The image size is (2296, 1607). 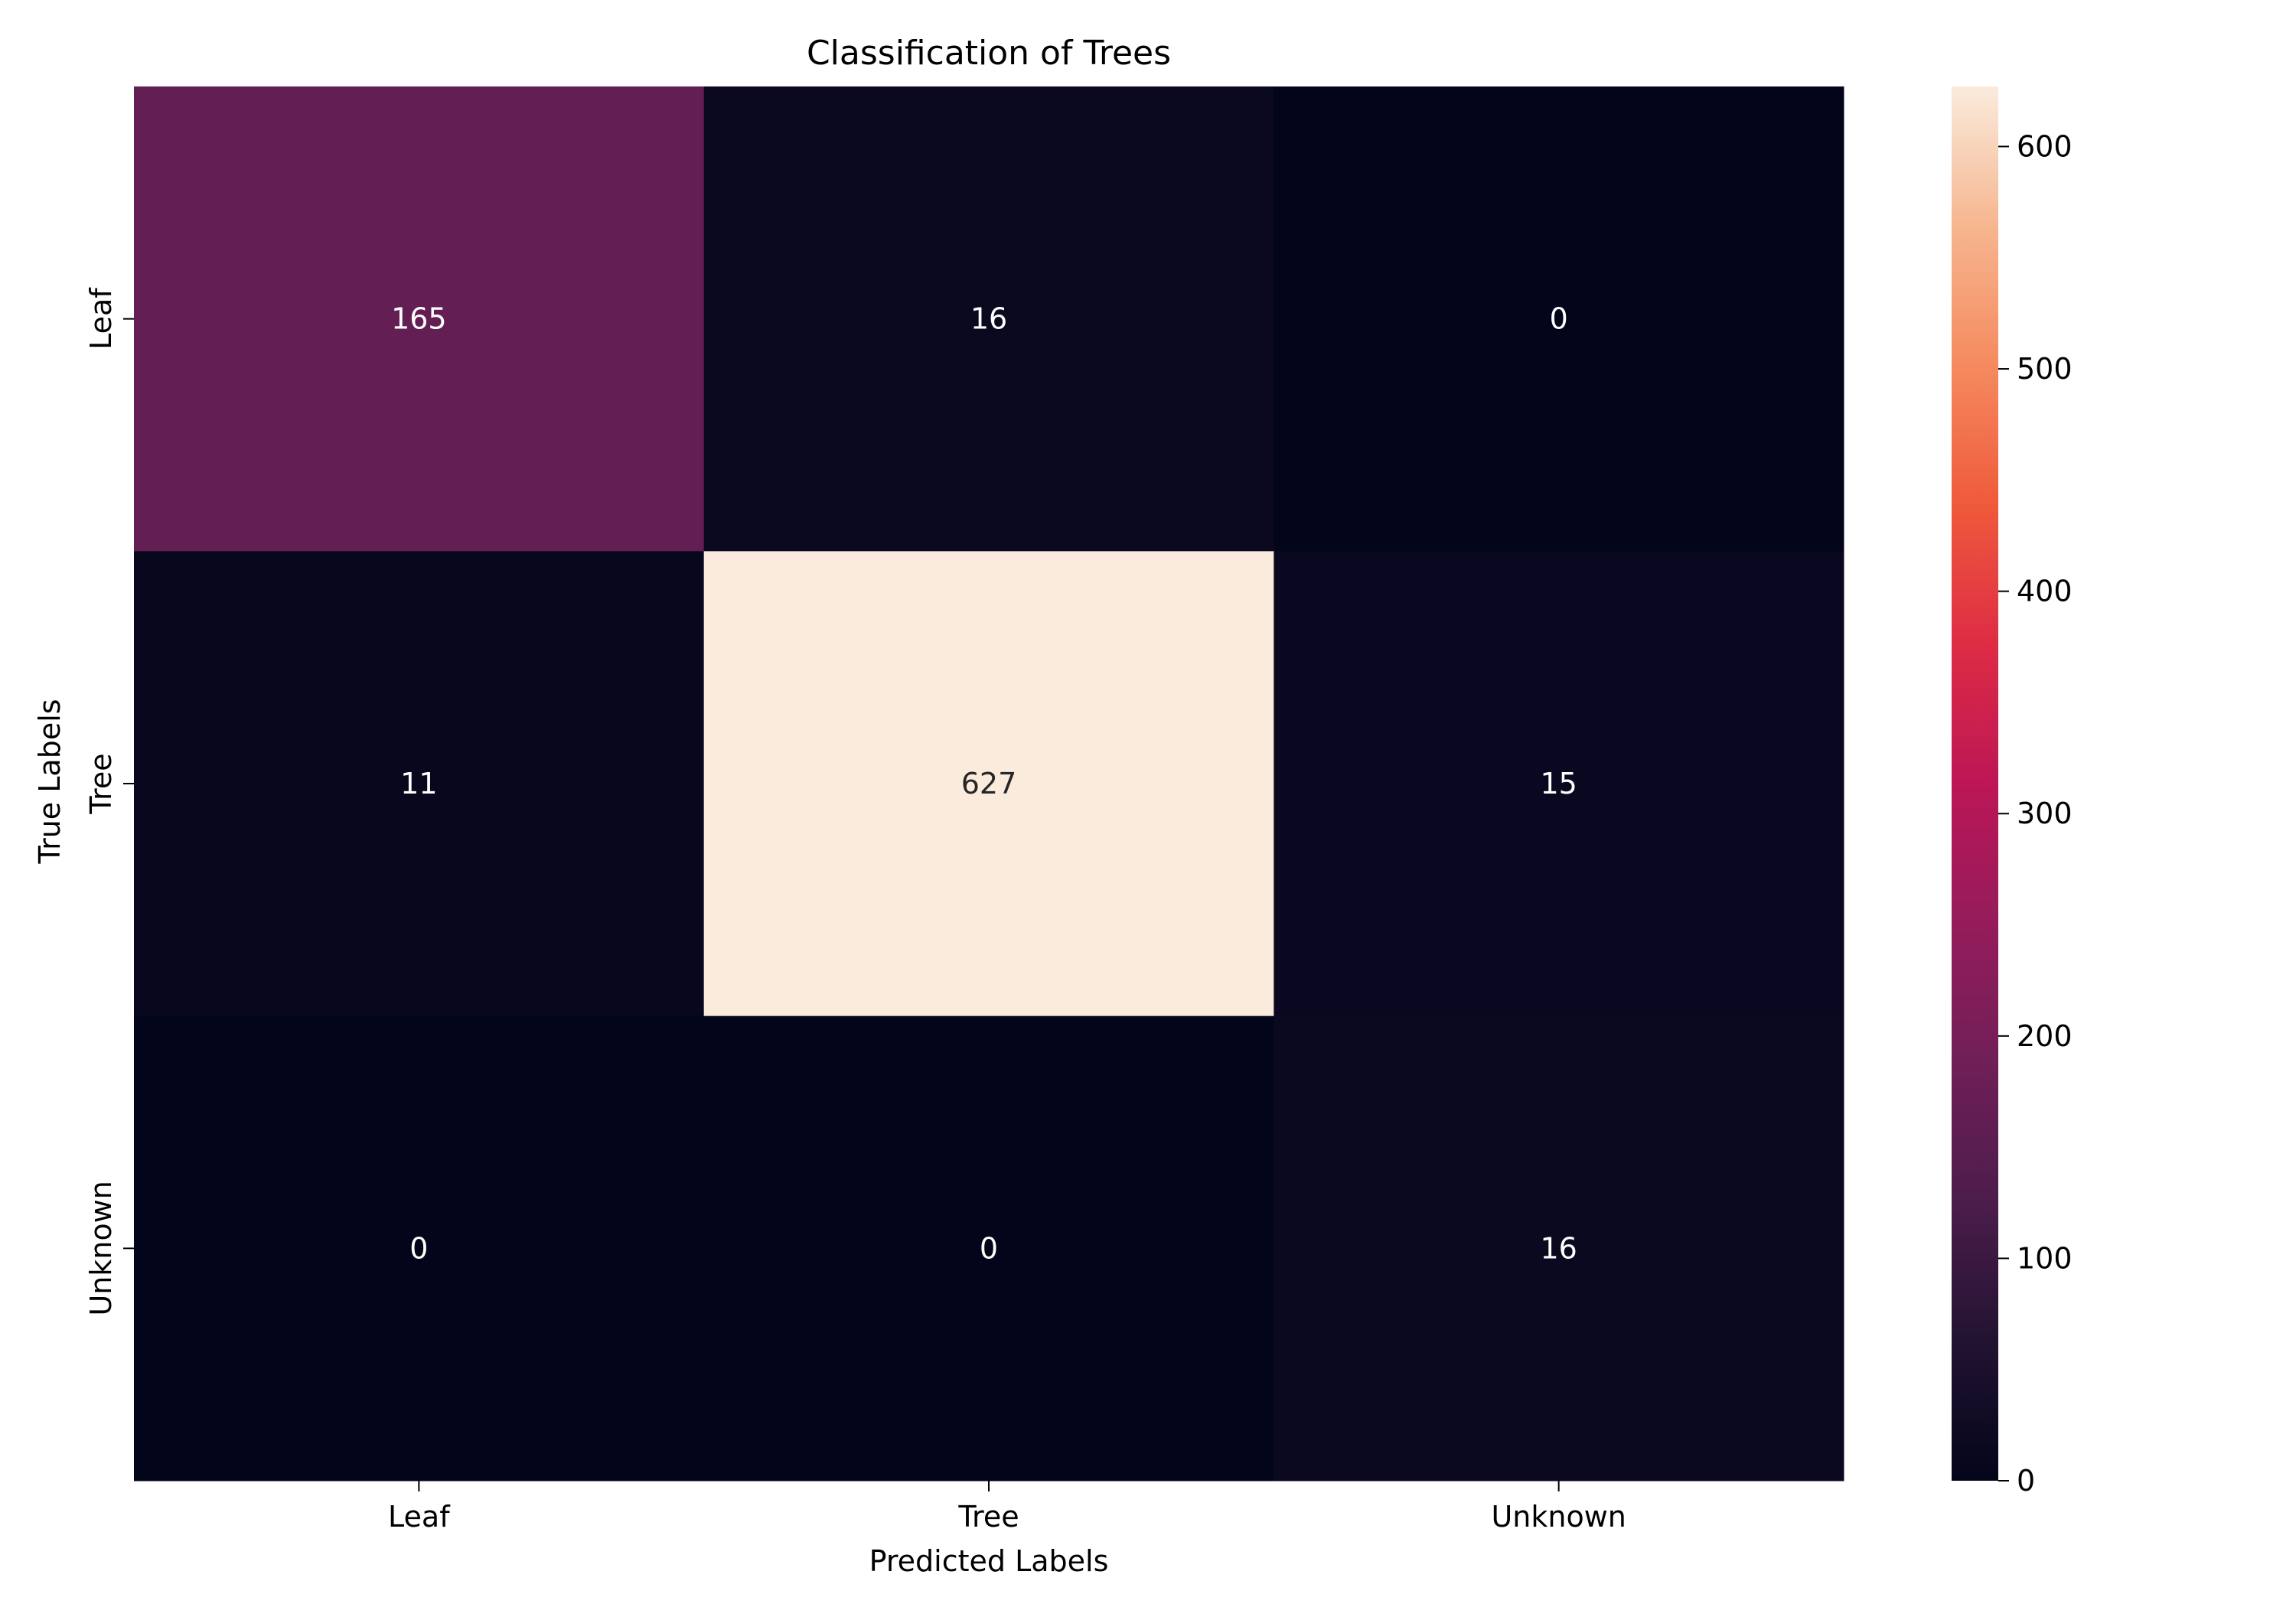 I want to click on colorbar-tick-label: 400, so click(x=2045, y=591).